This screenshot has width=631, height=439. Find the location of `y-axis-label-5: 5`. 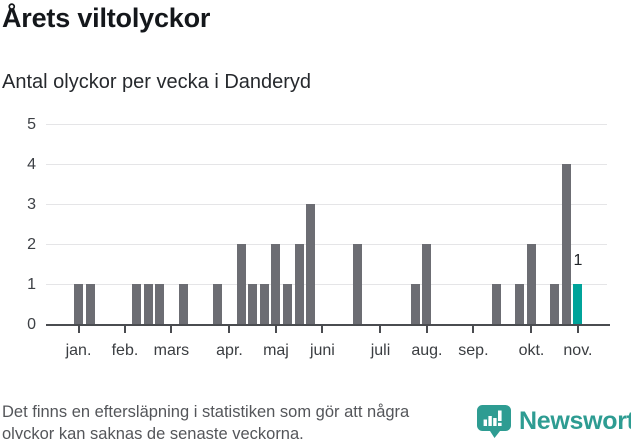

y-axis-label-5: 5 is located at coordinates (31, 124).